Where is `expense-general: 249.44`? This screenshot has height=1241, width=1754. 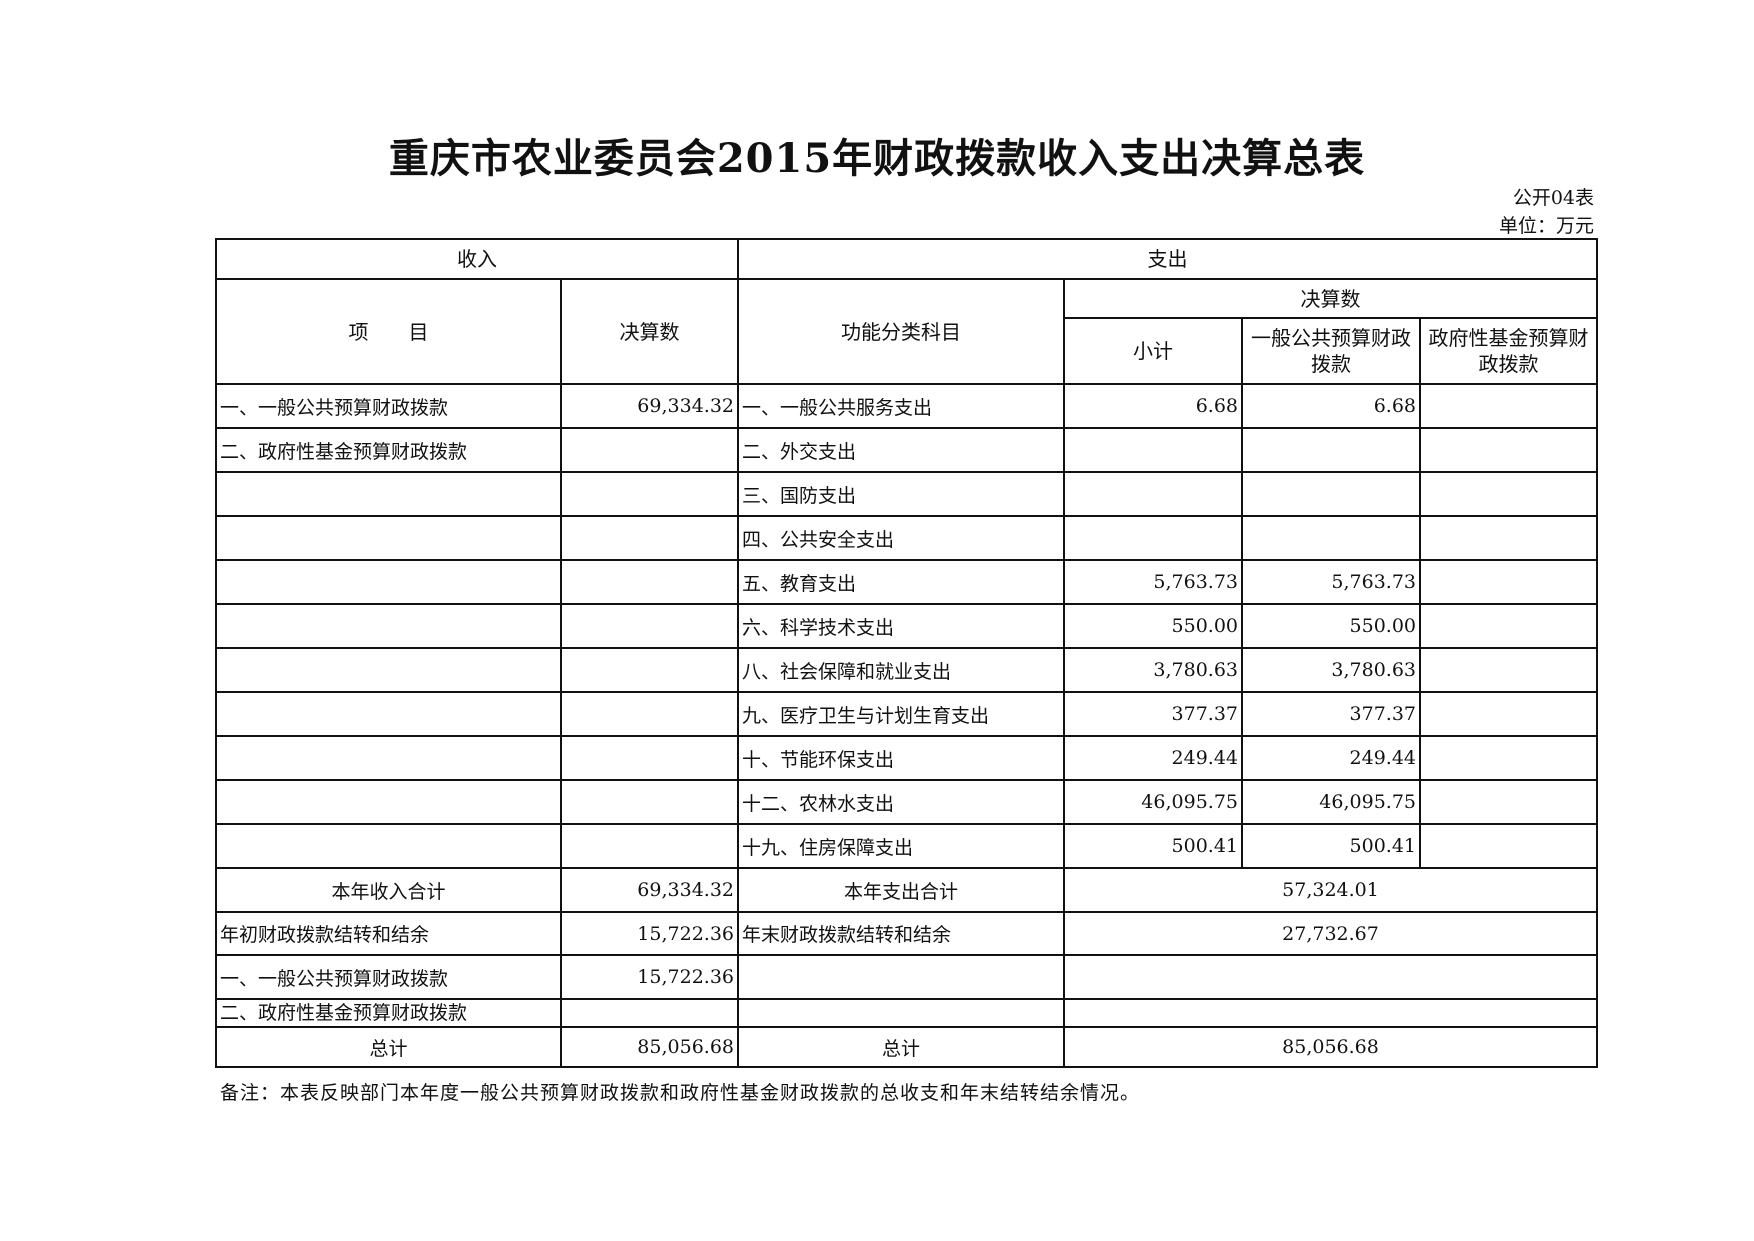
expense-general: 249.44 is located at coordinates (1331, 758).